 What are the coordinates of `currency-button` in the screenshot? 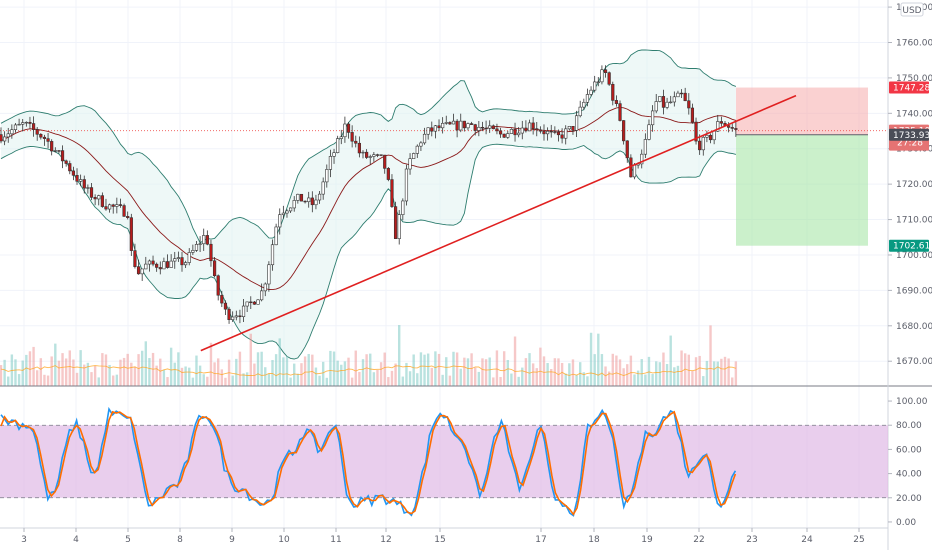 It's located at (912, 9).